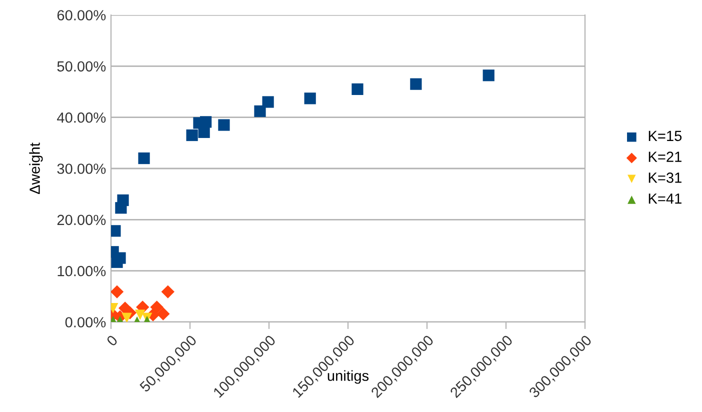 This screenshot has height=412, width=702. Describe the element at coordinates (81, 66) in the screenshot. I see `y-tick-label: 50.00%` at that location.